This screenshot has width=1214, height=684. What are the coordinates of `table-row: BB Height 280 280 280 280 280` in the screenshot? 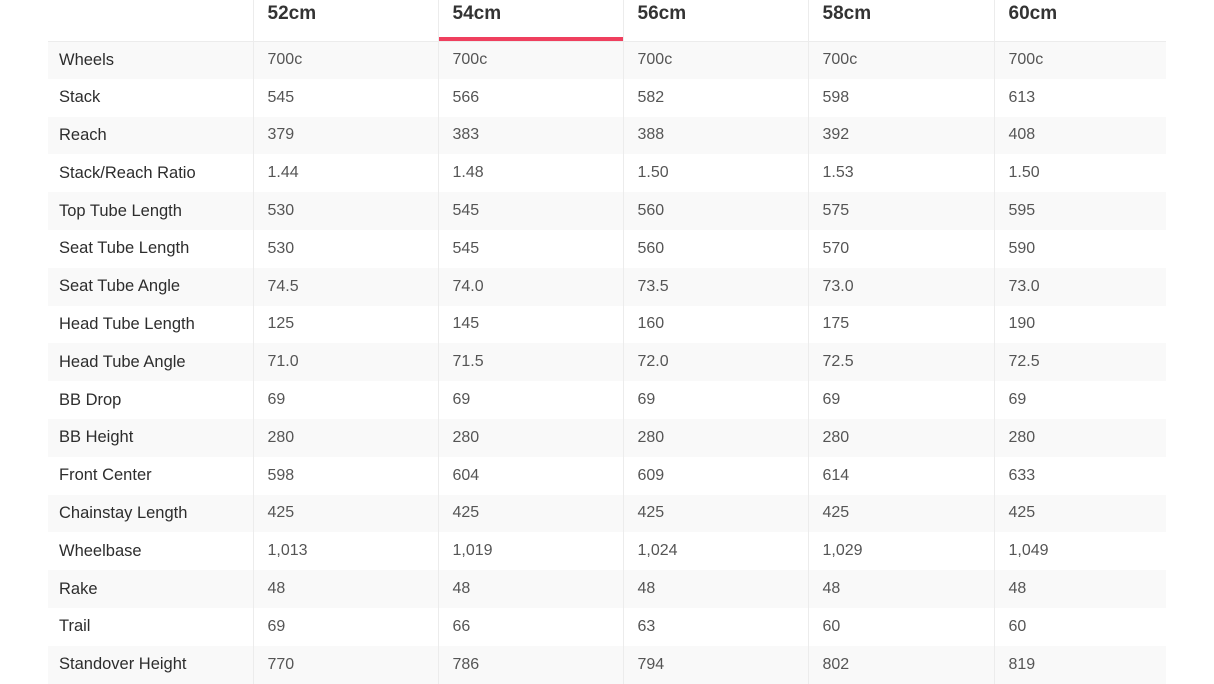 It's located at (607, 437).